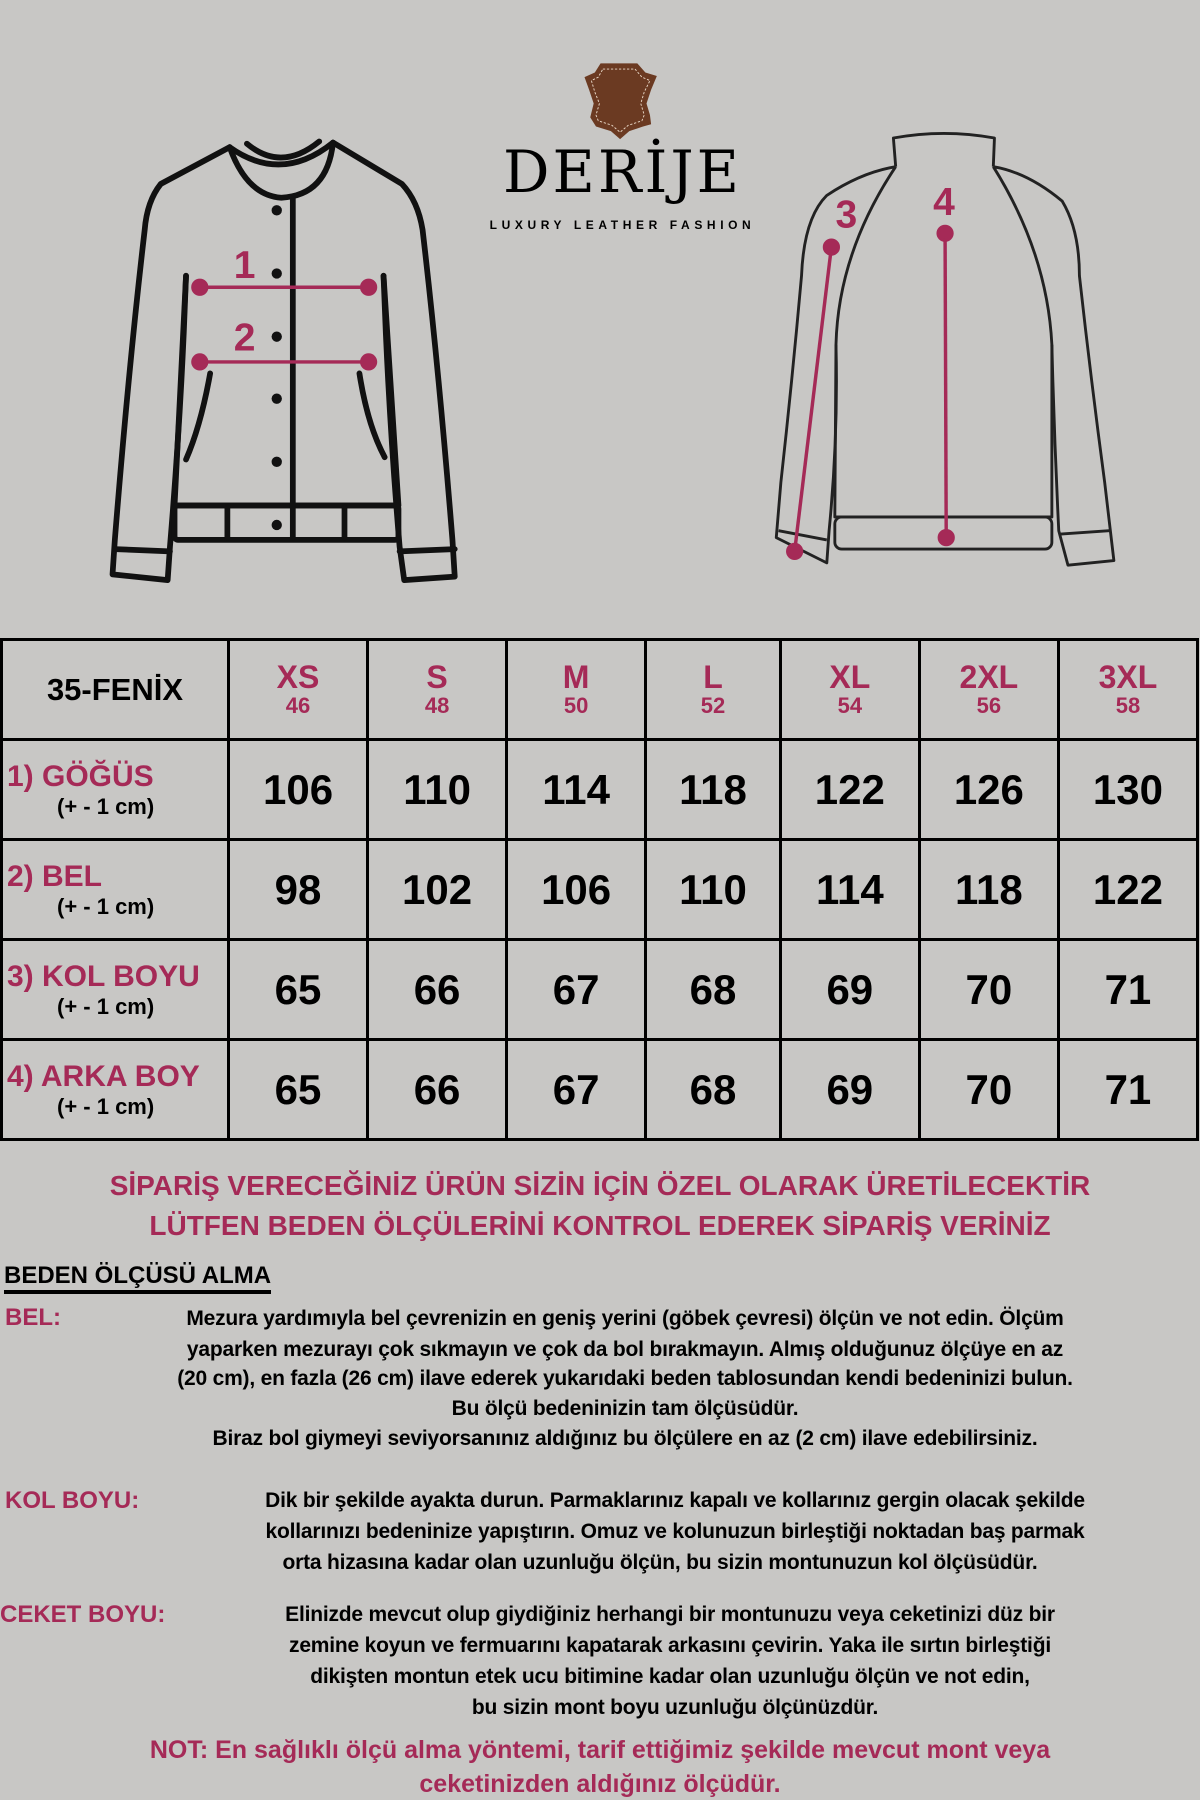 This screenshot has width=1200, height=1800. Describe the element at coordinates (437, 705) in the screenshot. I see `size-number: 48` at that location.